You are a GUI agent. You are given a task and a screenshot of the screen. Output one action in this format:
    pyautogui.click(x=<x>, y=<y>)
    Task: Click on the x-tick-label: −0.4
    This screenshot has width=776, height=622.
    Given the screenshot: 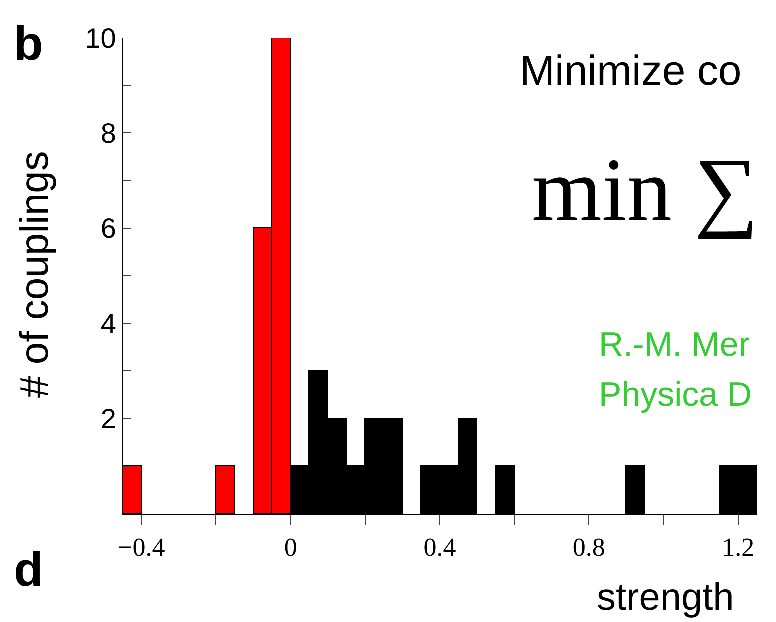 What is the action you would take?
    pyautogui.click(x=142, y=547)
    